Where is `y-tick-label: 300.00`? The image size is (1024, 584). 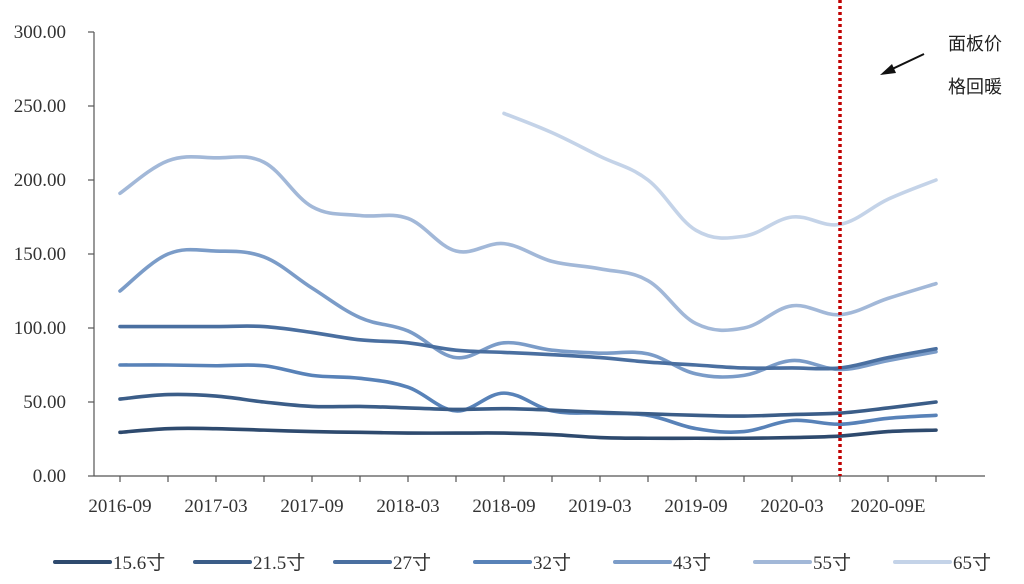
y-tick-label: 300.00 is located at coordinates (40, 32).